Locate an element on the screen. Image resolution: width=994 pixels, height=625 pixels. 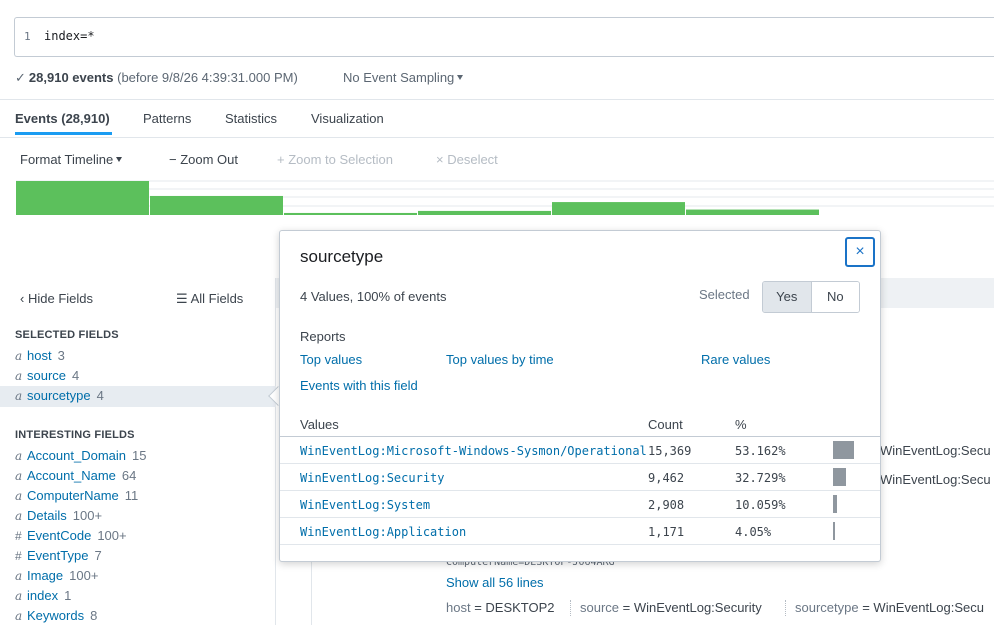
deselect-label: Deselect is located at coordinates (472, 159).